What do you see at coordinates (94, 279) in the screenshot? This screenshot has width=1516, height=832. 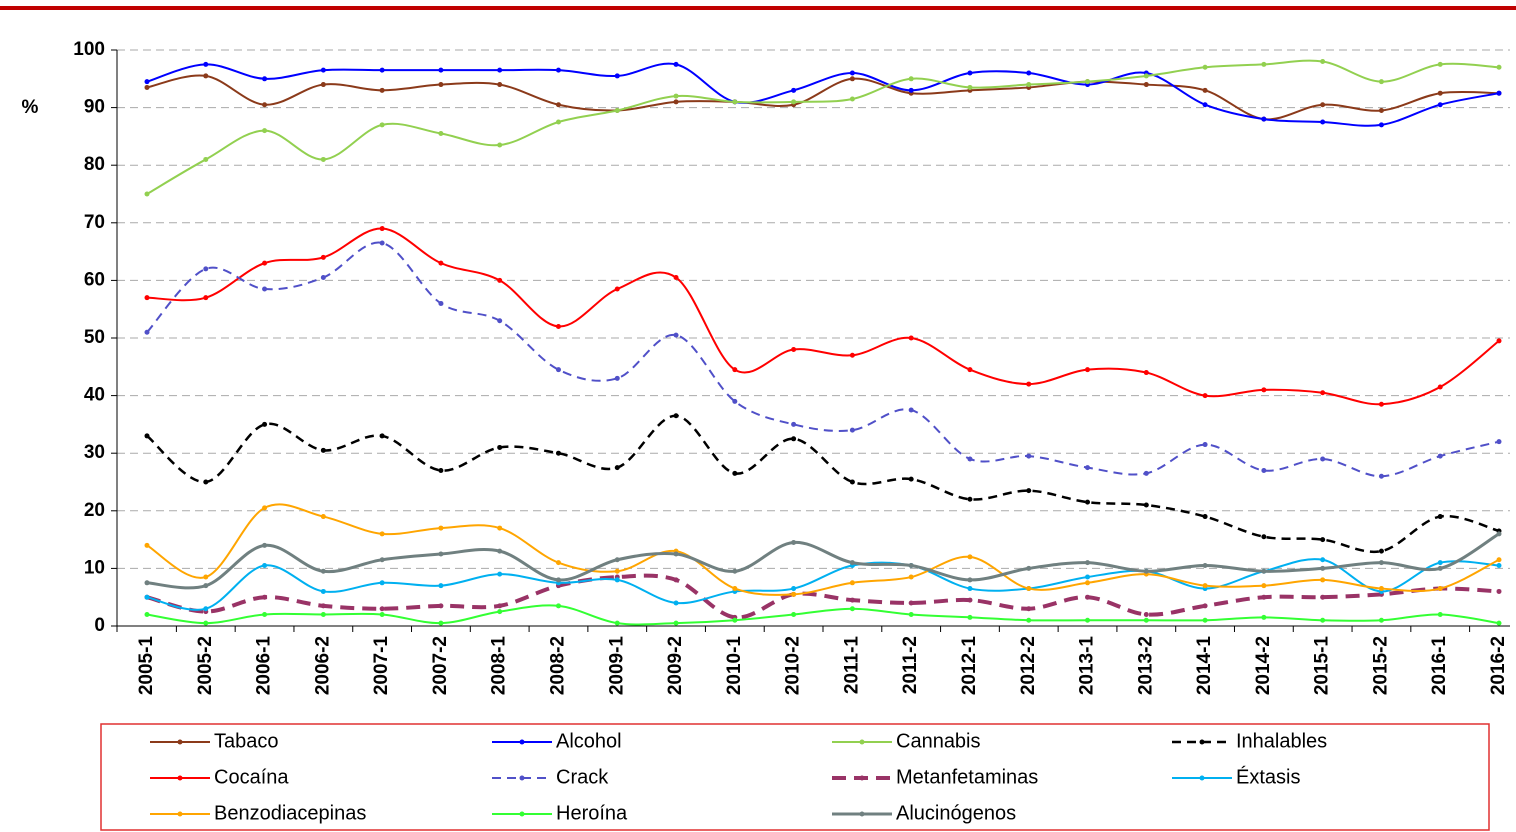 I see `y-tick-label: 60` at bounding box center [94, 279].